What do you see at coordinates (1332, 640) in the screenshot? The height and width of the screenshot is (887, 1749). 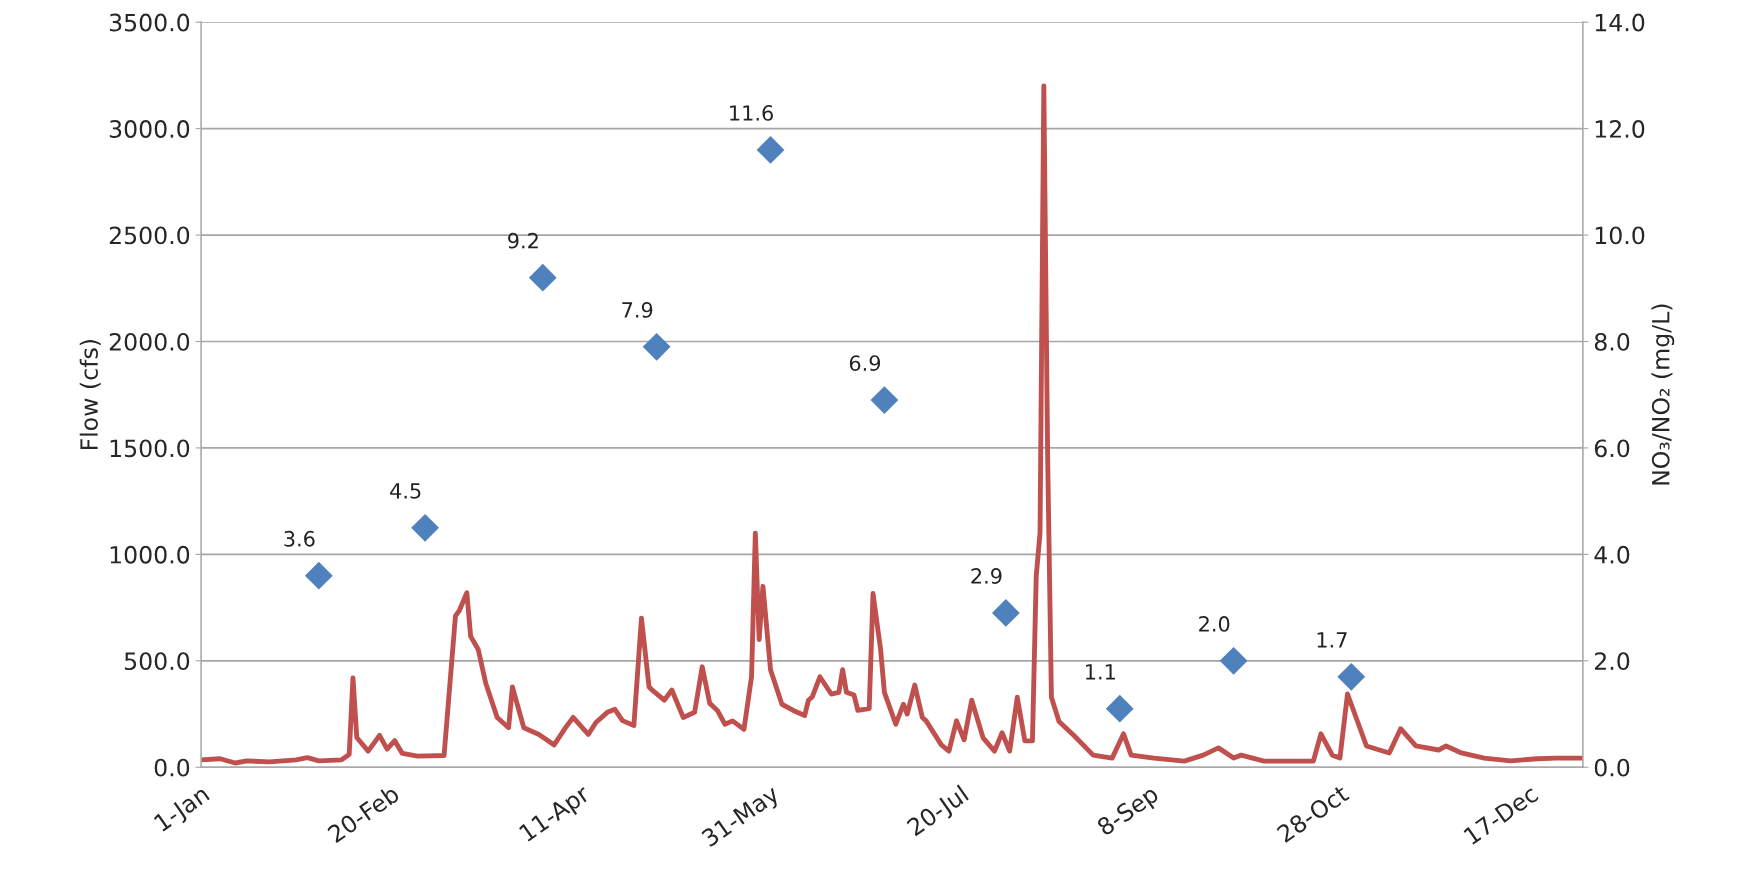 I see `data-label: 1.7` at bounding box center [1332, 640].